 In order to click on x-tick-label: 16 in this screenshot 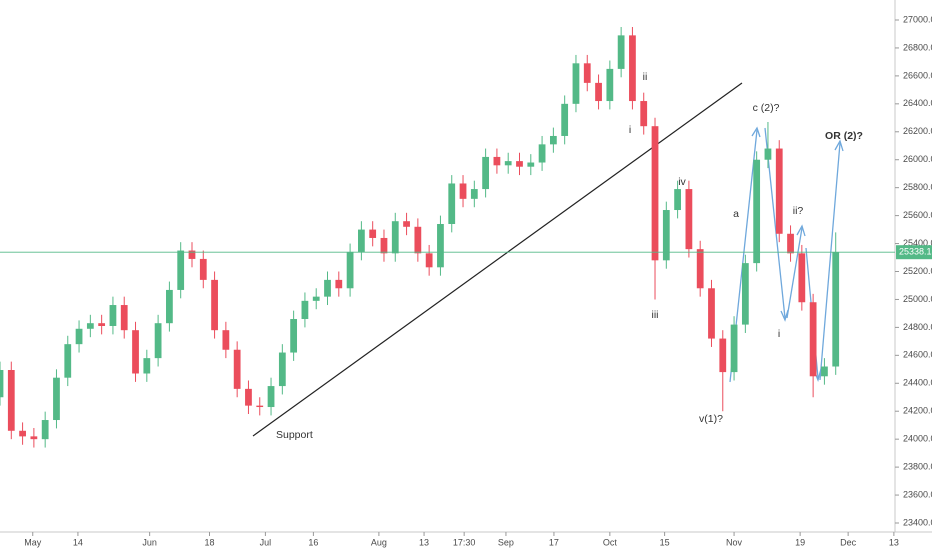, I will do `click(313, 542)`.